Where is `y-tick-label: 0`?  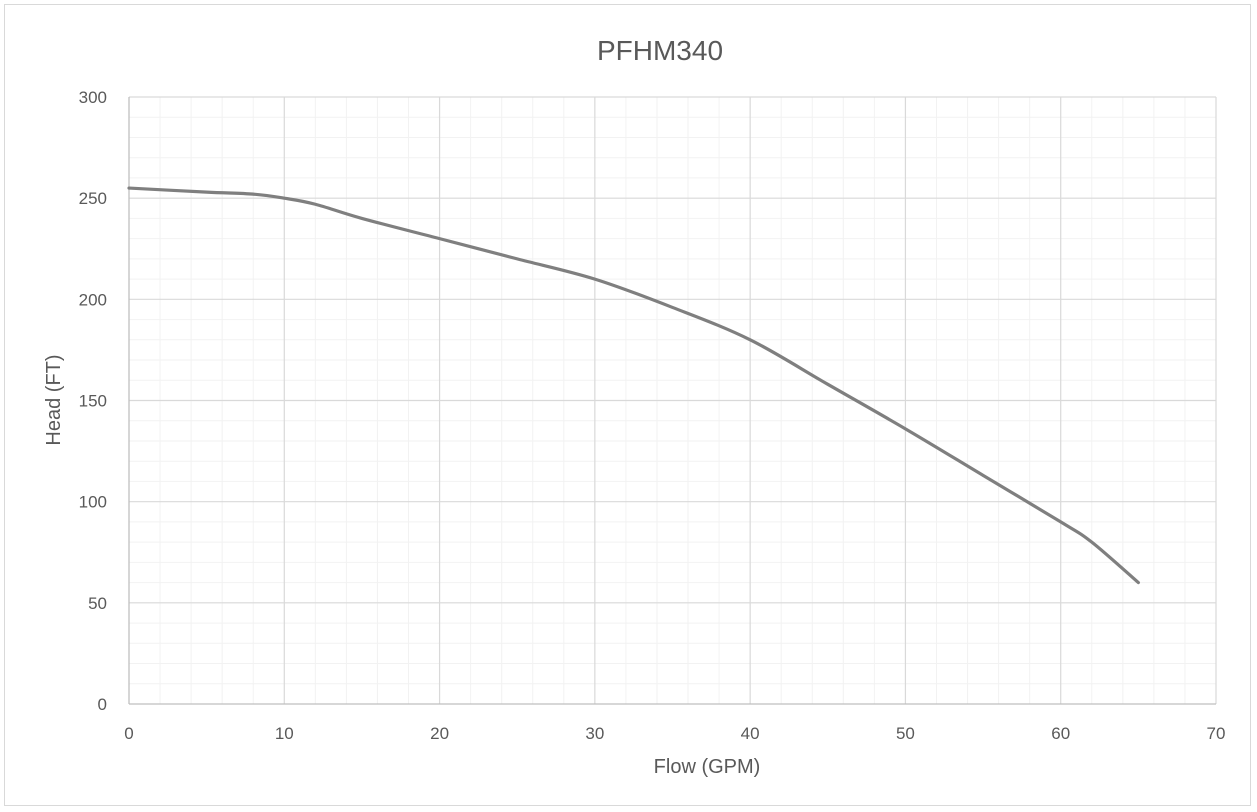 y-tick-label: 0 is located at coordinates (102, 704).